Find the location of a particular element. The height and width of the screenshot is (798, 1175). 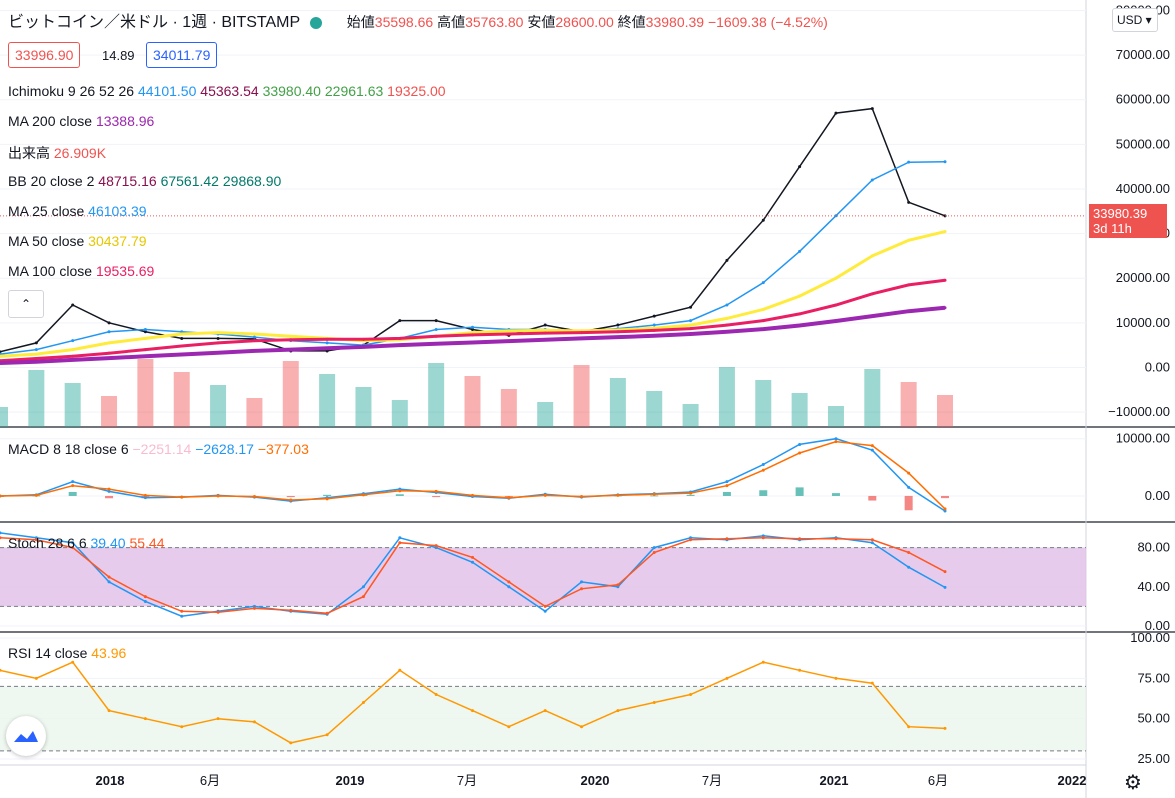

legend-bb: BB 20 close 2 48715.16 67561.42 29868.90 is located at coordinates (145, 181).